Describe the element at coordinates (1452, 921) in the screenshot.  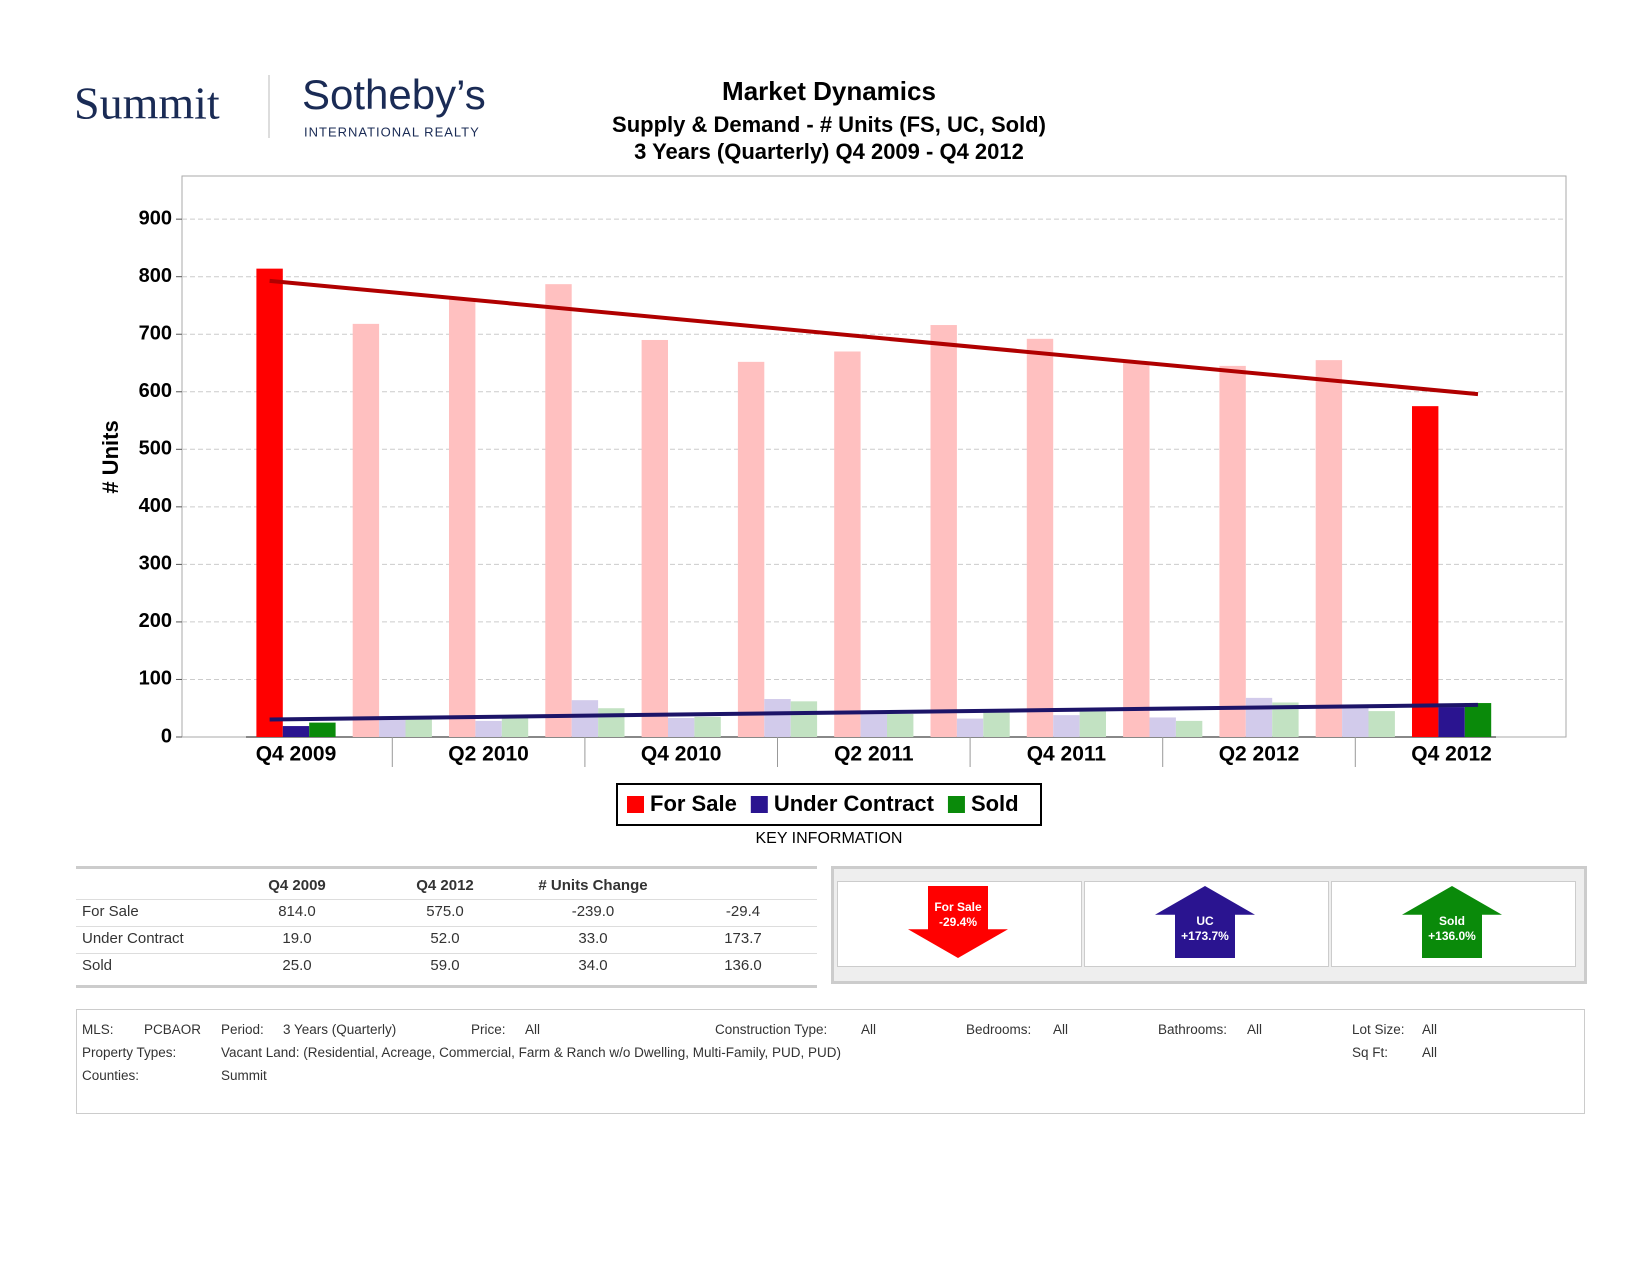
I see `key-label: Sold` at that location.